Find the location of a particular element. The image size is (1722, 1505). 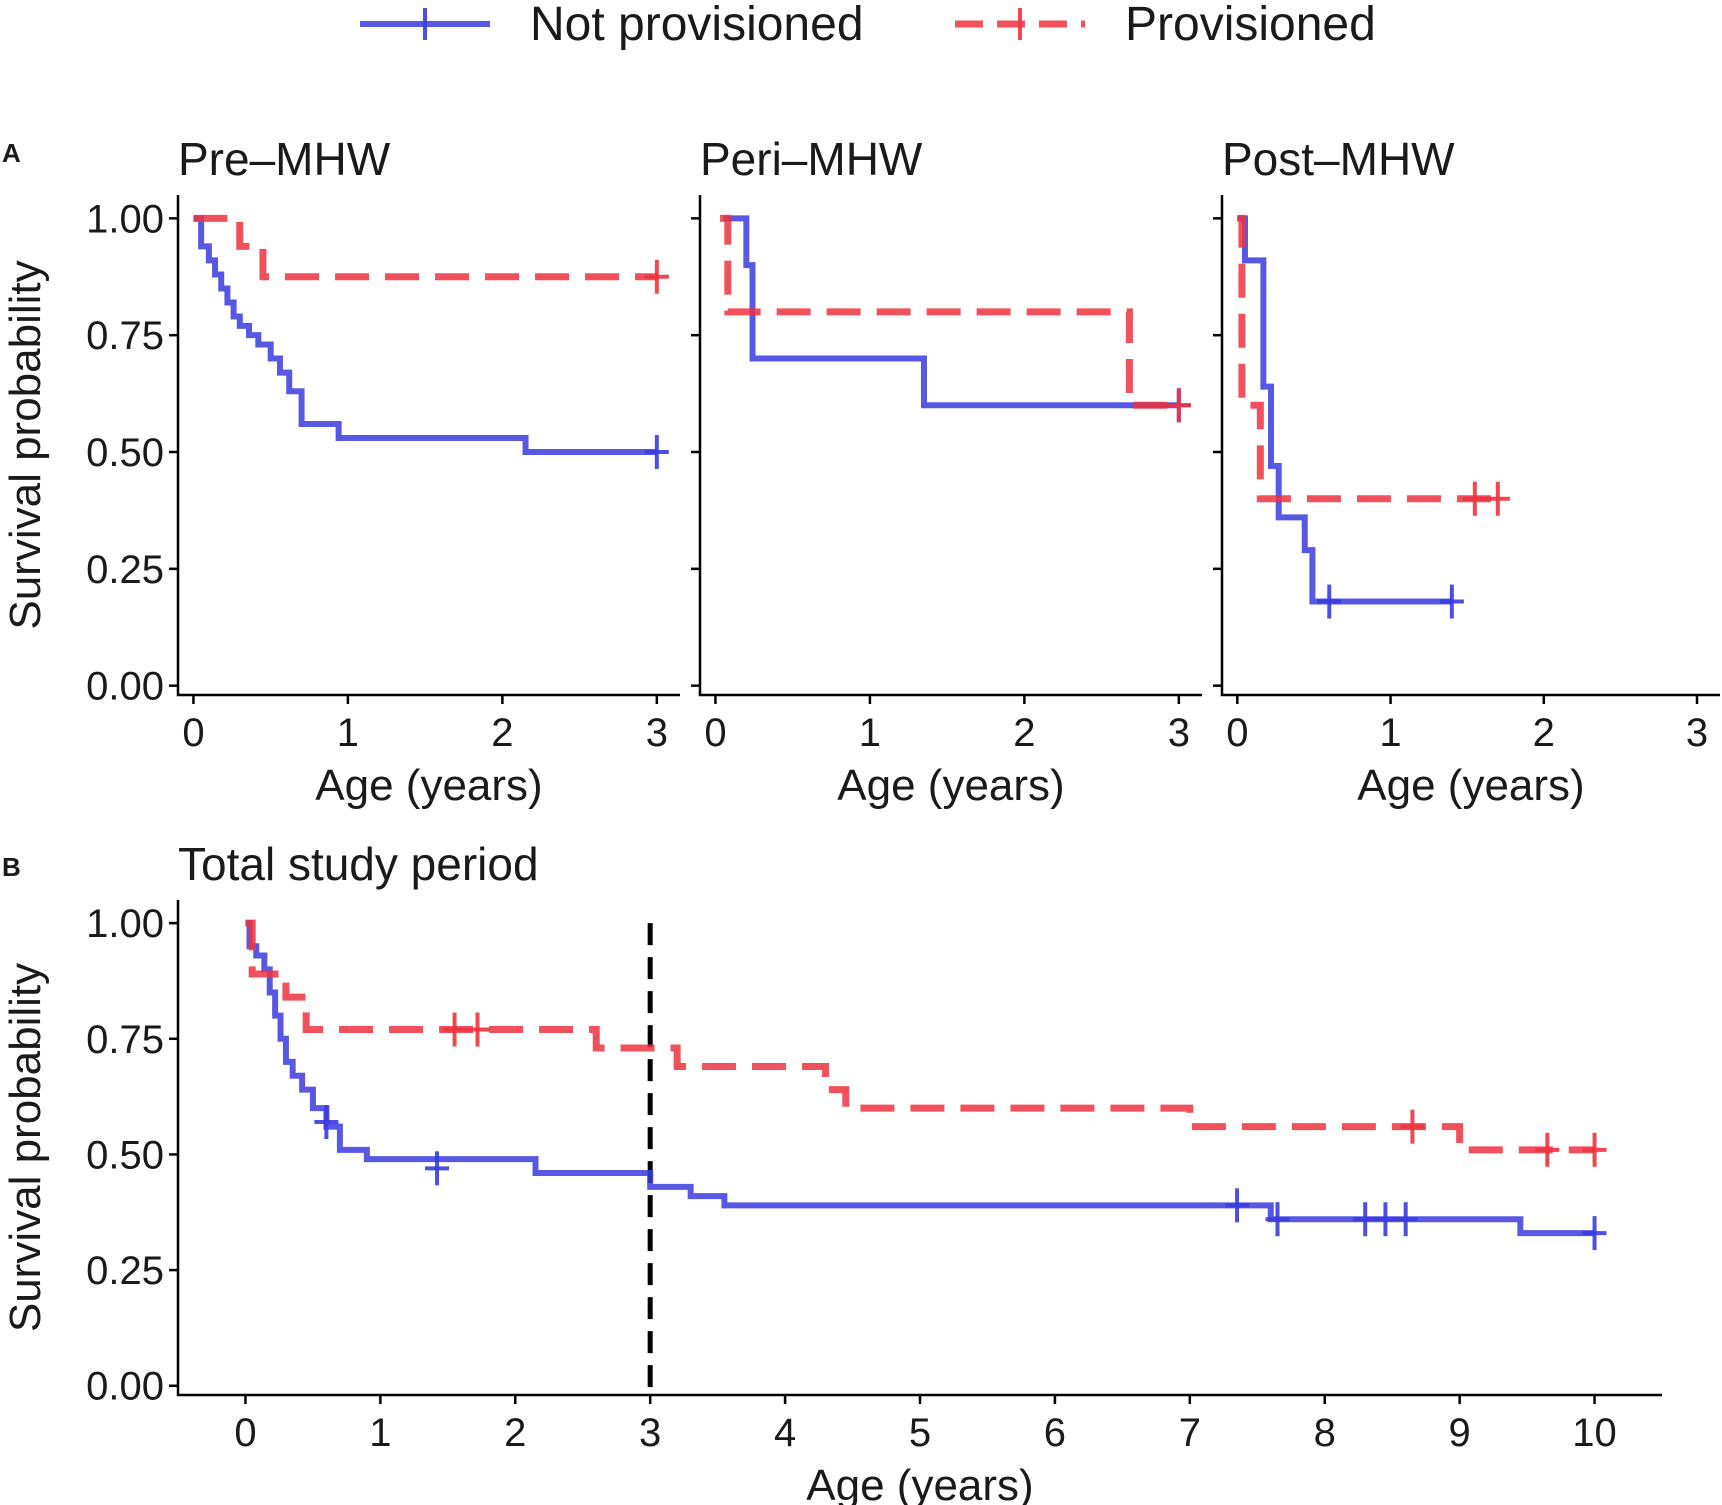

legend: Not provisioned Provisioned is located at coordinates (868, 25).